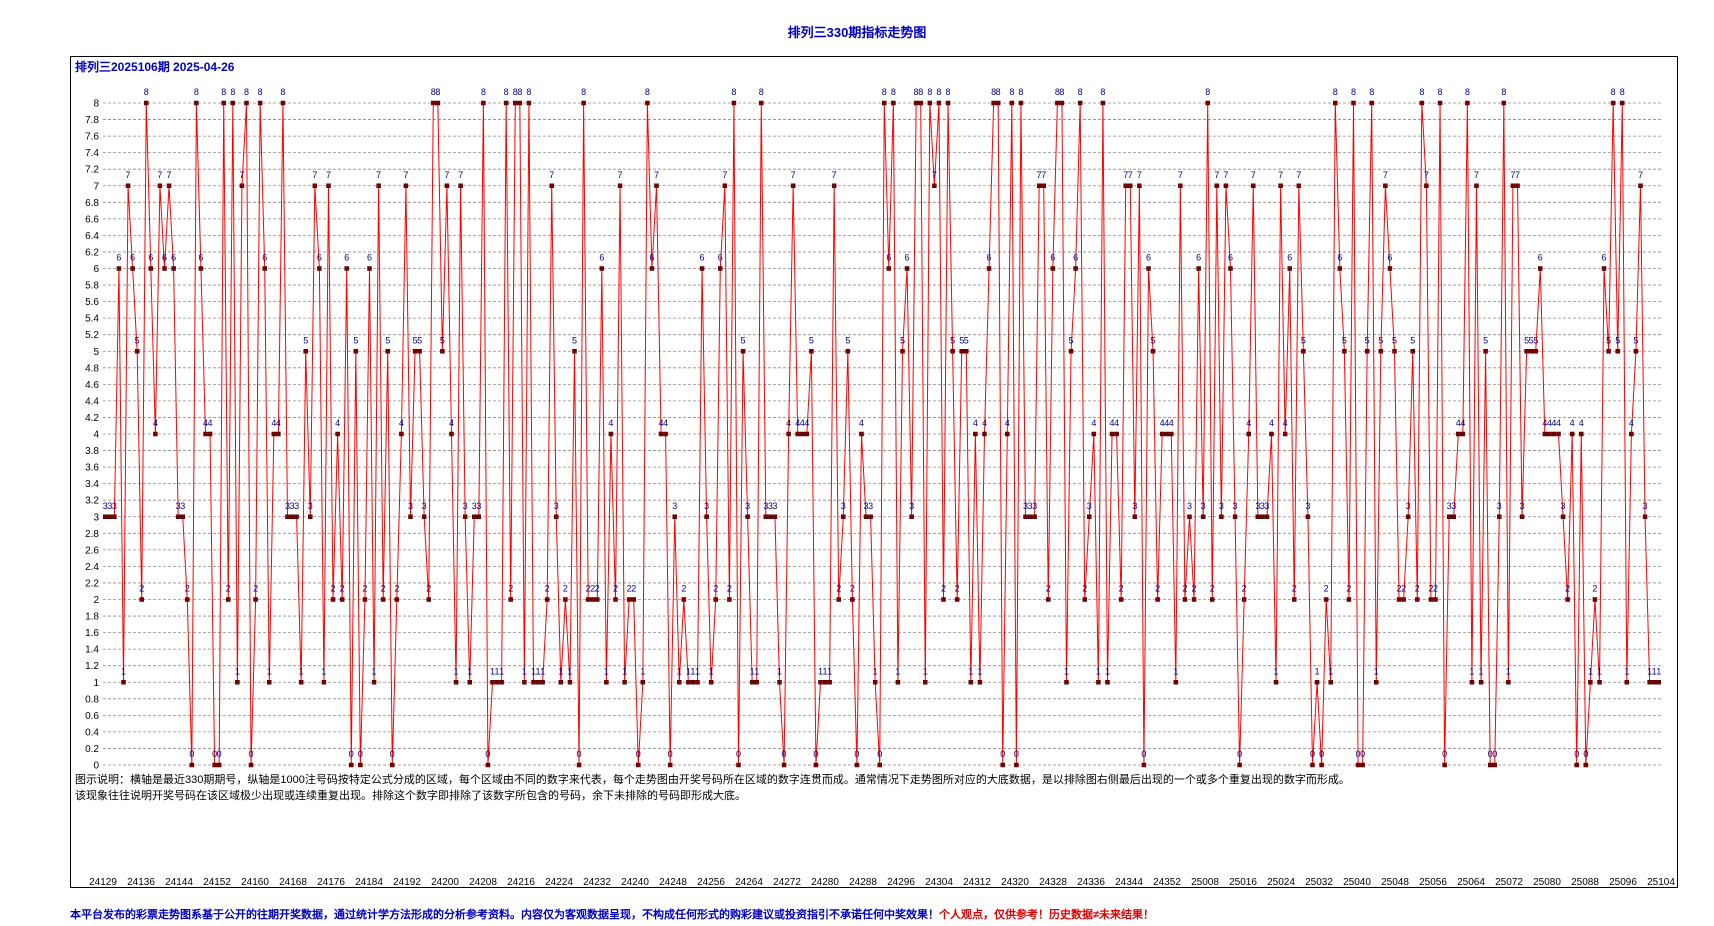 The image size is (1714, 926). What do you see at coordinates (96, 352) in the screenshot?
I see `y-tick-label: 5` at bounding box center [96, 352].